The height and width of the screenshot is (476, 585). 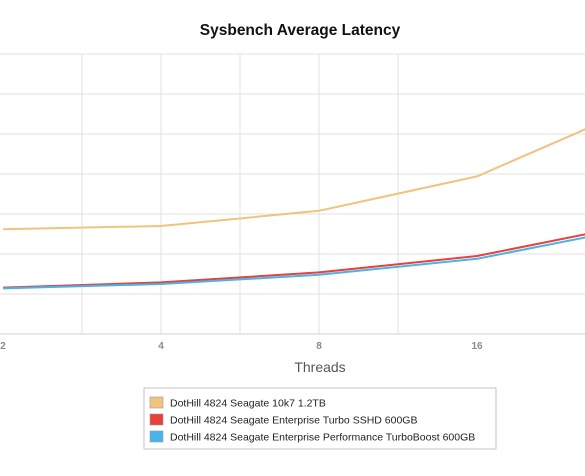 What do you see at coordinates (319, 346) in the screenshot?
I see `x-tick-label: 8` at bounding box center [319, 346].